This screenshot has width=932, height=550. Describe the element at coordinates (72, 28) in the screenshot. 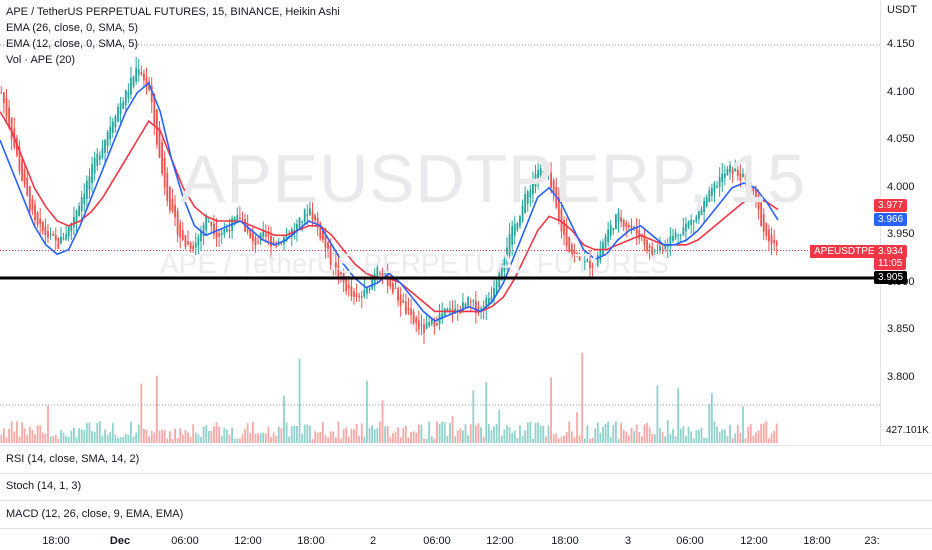

I see `ema26-legend: EMA (26, close, 0, SMA, 5)` at that location.